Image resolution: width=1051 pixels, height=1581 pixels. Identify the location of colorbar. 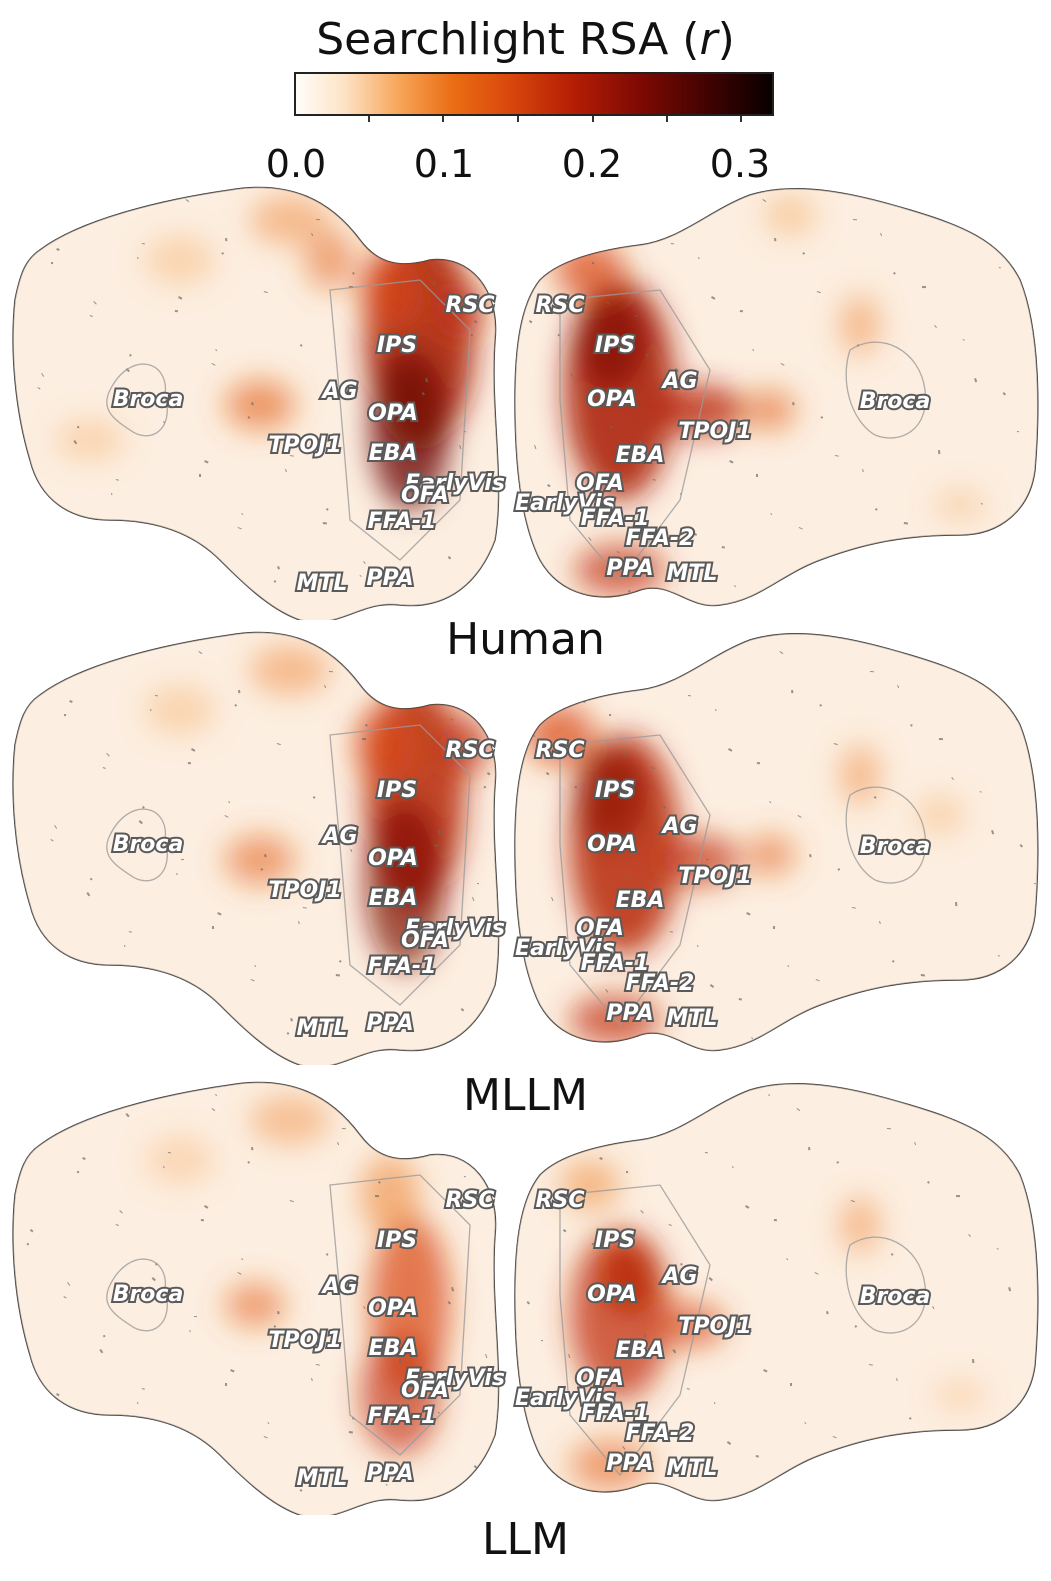
(534, 94).